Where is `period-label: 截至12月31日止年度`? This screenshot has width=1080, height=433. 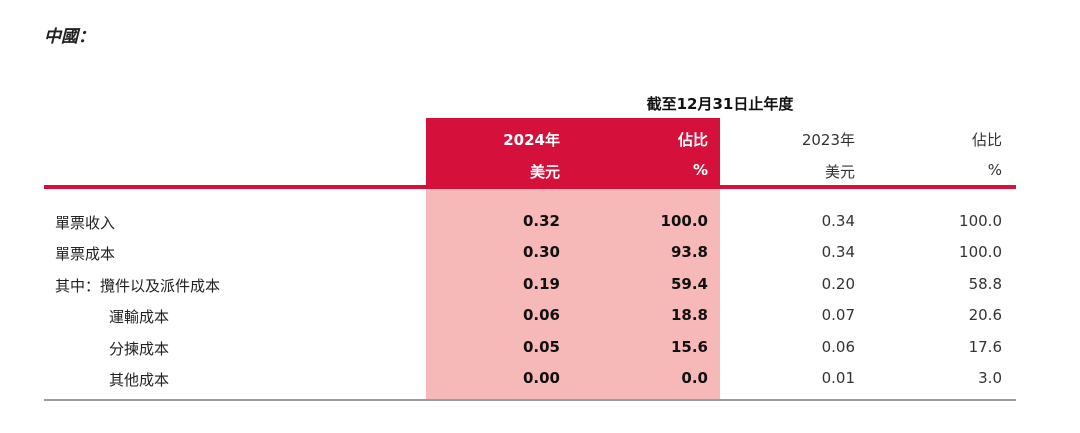
period-label: 截至12月31日止年度 is located at coordinates (720, 104).